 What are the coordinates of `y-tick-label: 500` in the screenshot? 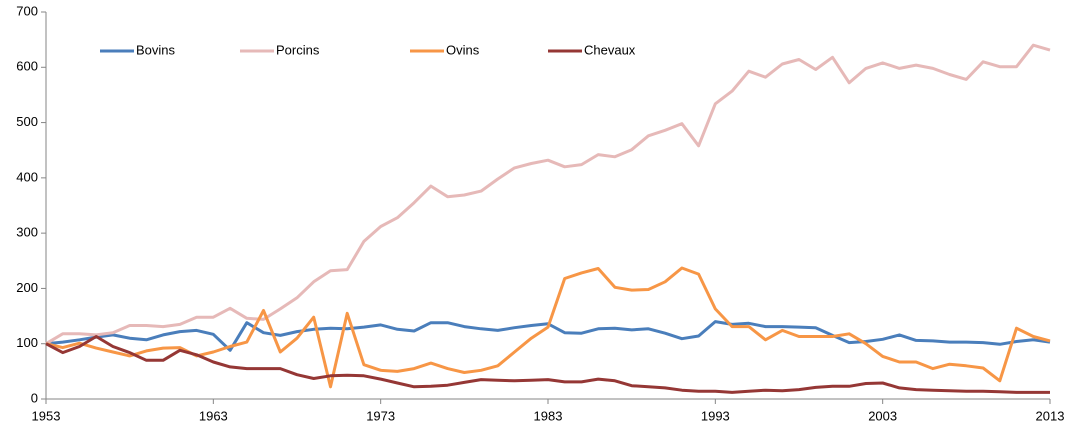 It's located at (27, 121).